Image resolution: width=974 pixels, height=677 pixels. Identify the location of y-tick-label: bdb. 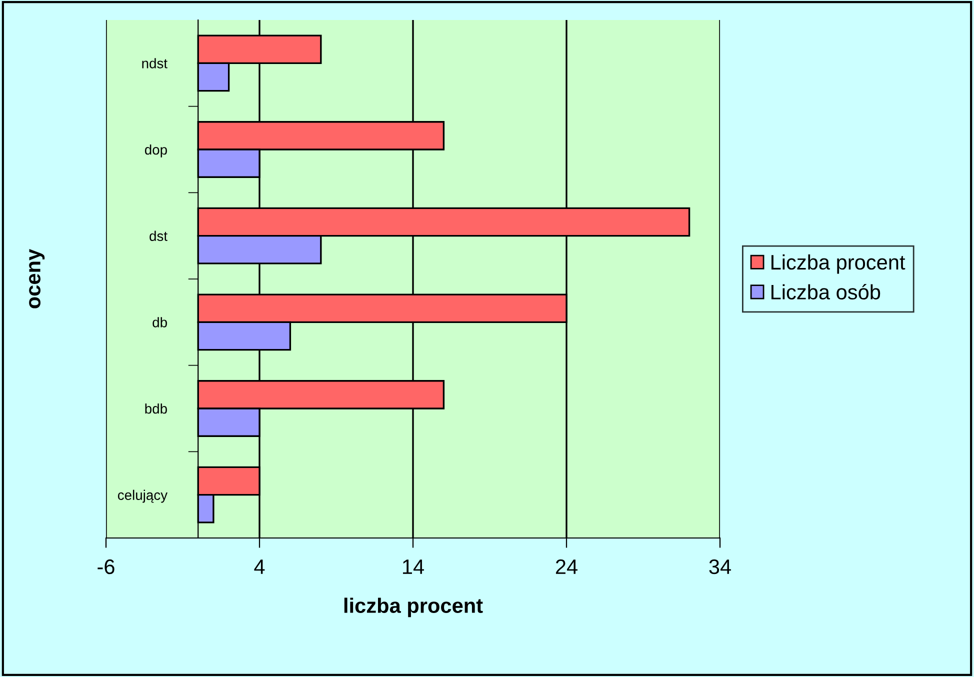
(156, 408).